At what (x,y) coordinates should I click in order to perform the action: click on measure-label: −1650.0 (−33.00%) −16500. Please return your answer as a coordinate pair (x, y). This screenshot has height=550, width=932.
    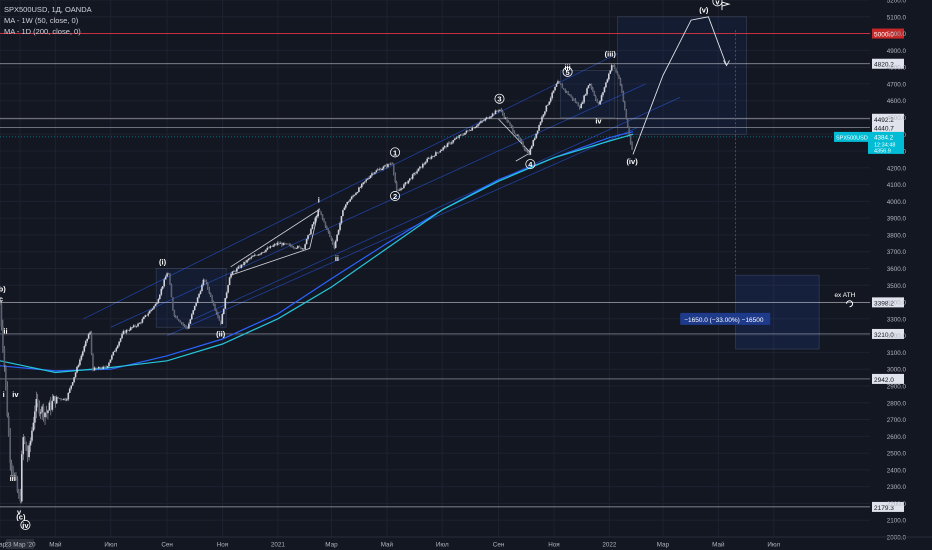
    Looking at the image, I should click on (724, 320).